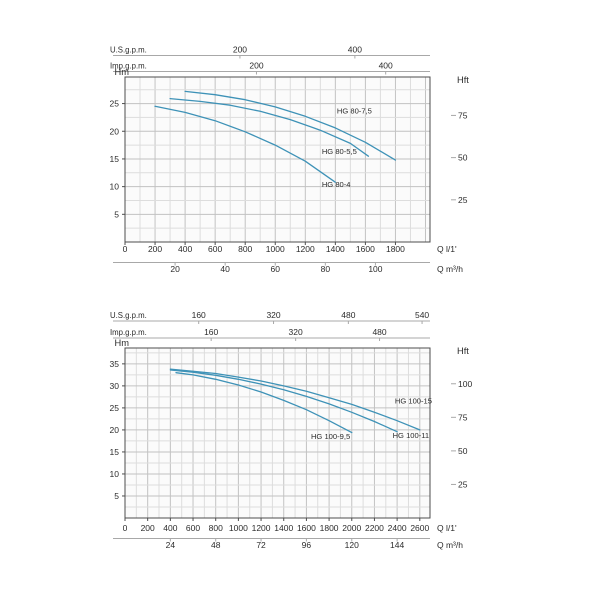 The image size is (600, 600). What do you see at coordinates (411, 435) in the screenshot?
I see `curve-label-hg-100-11: HG 100-11` at bounding box center [411, 435].